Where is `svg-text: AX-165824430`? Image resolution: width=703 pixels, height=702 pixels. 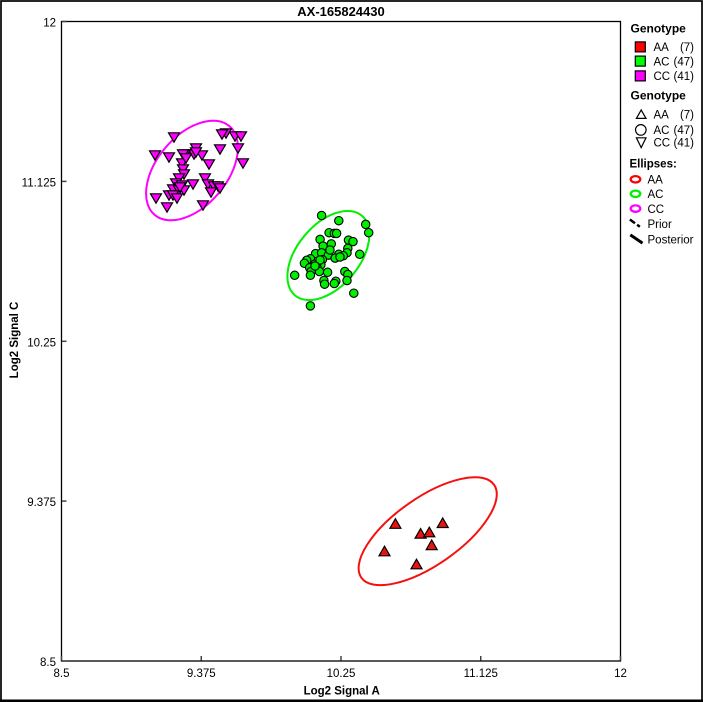
svg-text: AX-165824430 is located at coordinates (340, 11).